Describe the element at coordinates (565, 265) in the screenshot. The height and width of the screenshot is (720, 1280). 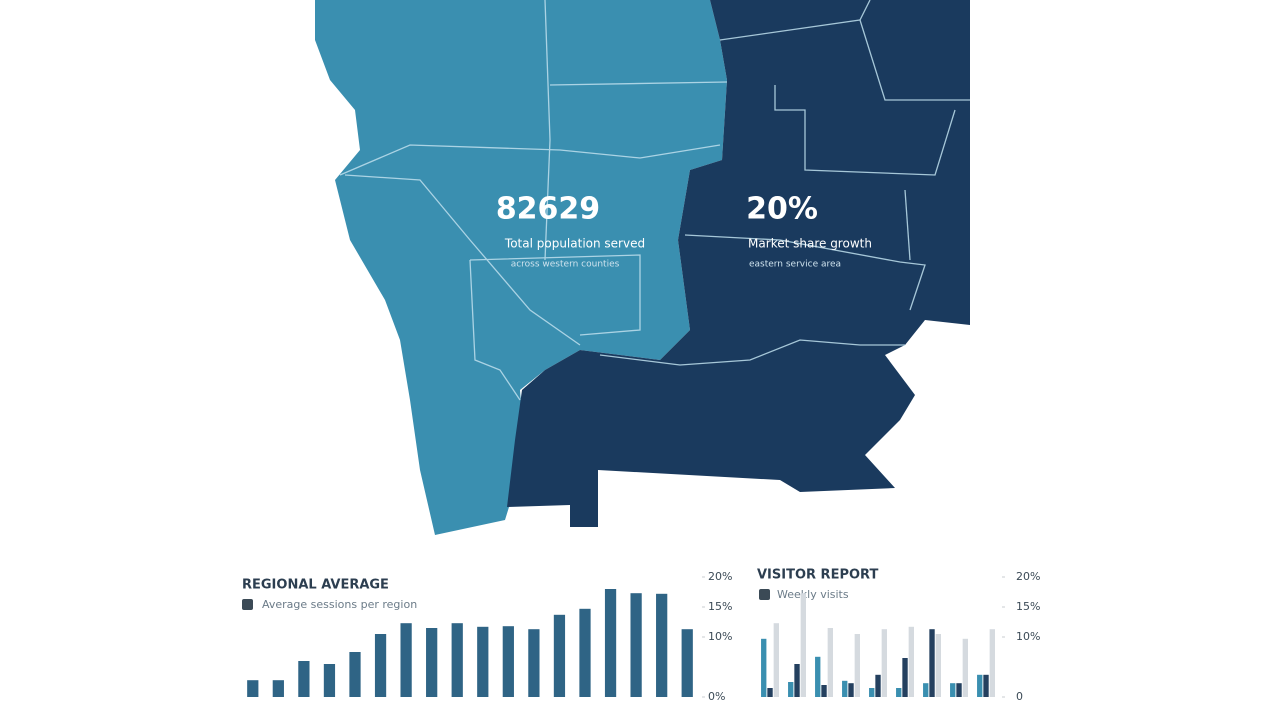
I see `stat-note: across western counties` at that location.